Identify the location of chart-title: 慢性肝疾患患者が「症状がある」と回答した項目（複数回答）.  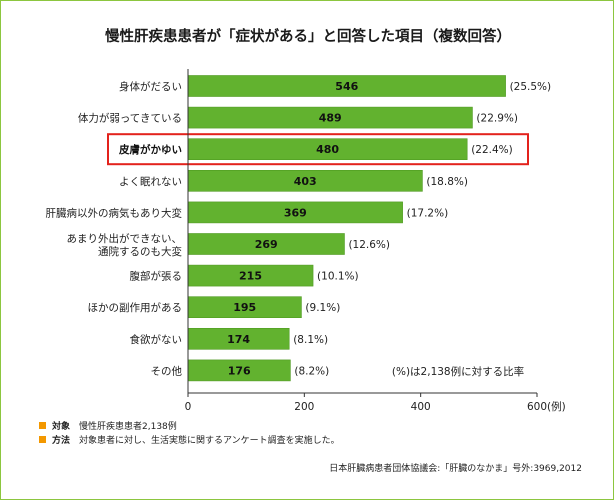
(308, 36).